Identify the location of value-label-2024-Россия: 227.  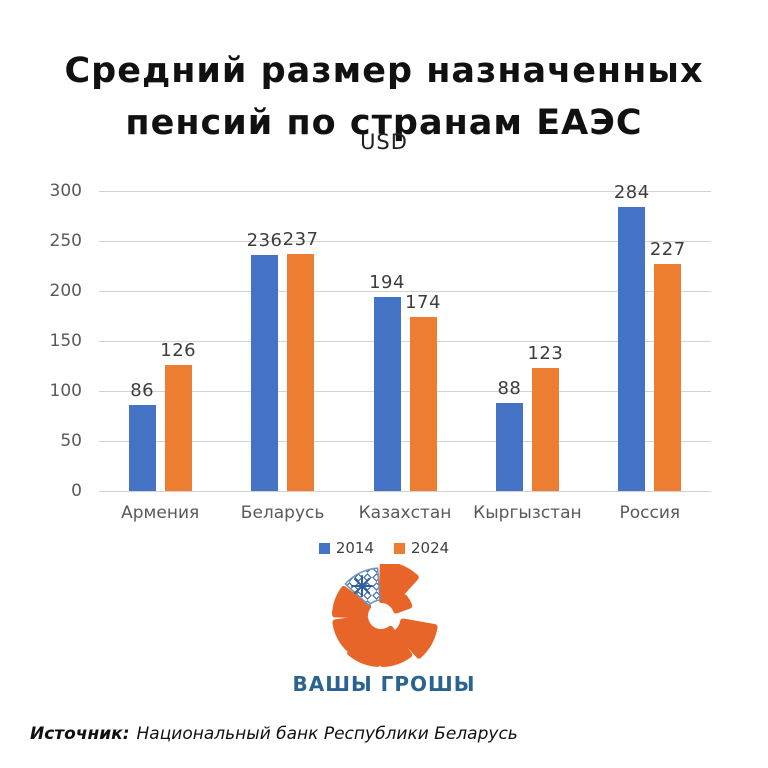
(667, 249).